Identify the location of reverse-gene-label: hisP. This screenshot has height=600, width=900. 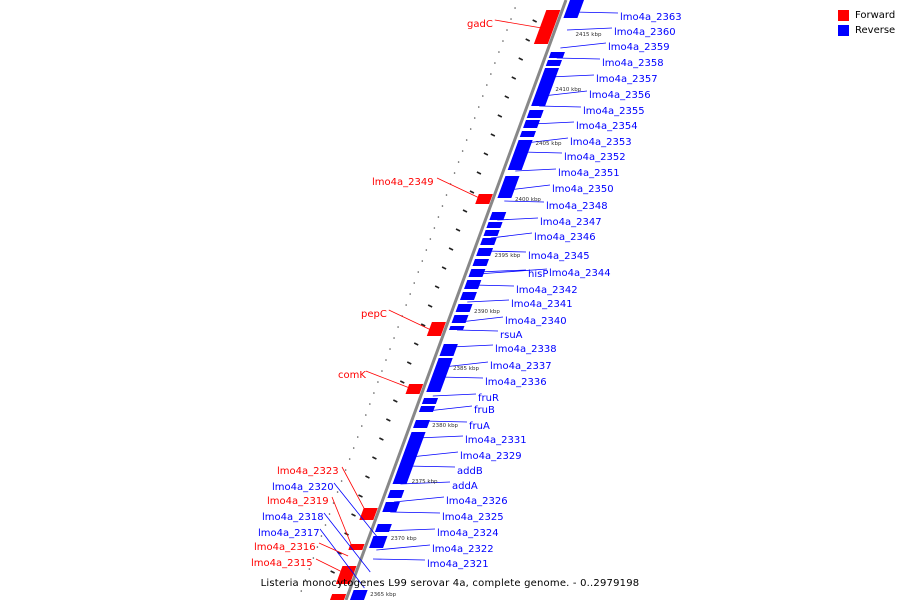
(538, 274).